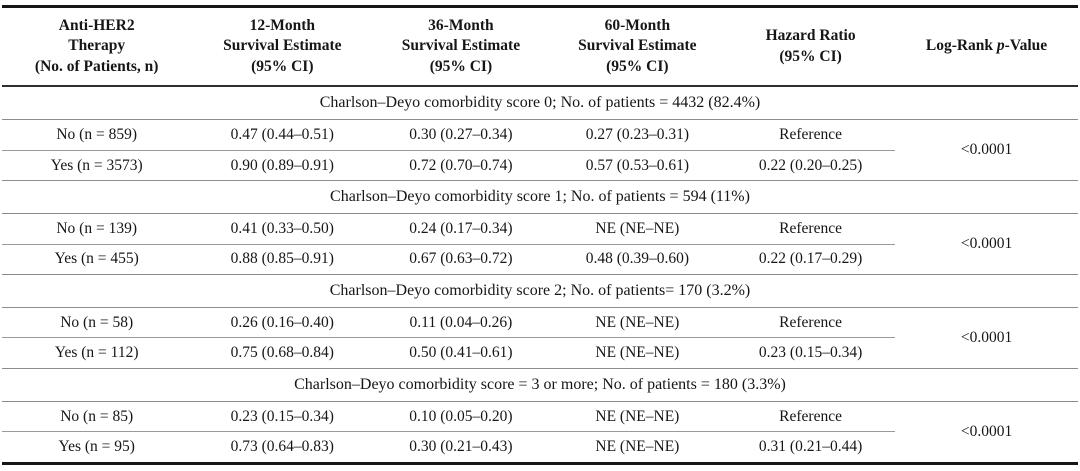 The width and height of the screenshot is (1080, 471). I want to click on header-line: Anti-HER2, so click(96, 25).